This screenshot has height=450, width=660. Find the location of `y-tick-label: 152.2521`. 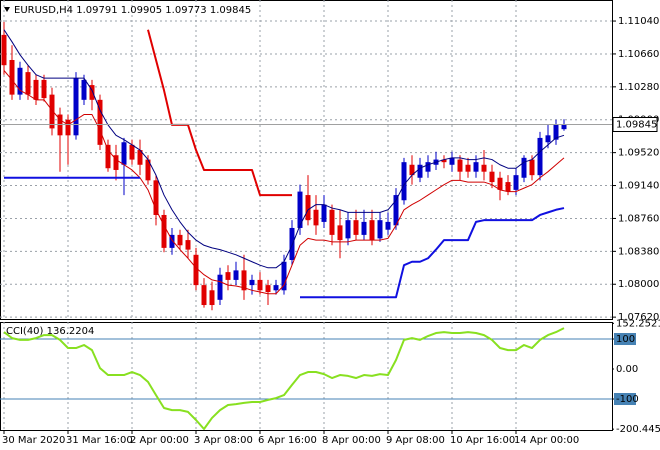

y-tick-label: 152.2521 is located at coordinates (638, 323).